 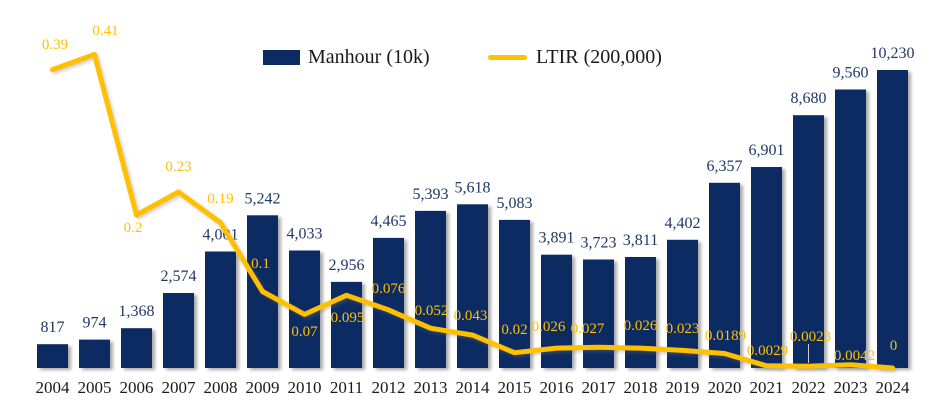 I want to click on bar-2006, so click(x=136, y=348).